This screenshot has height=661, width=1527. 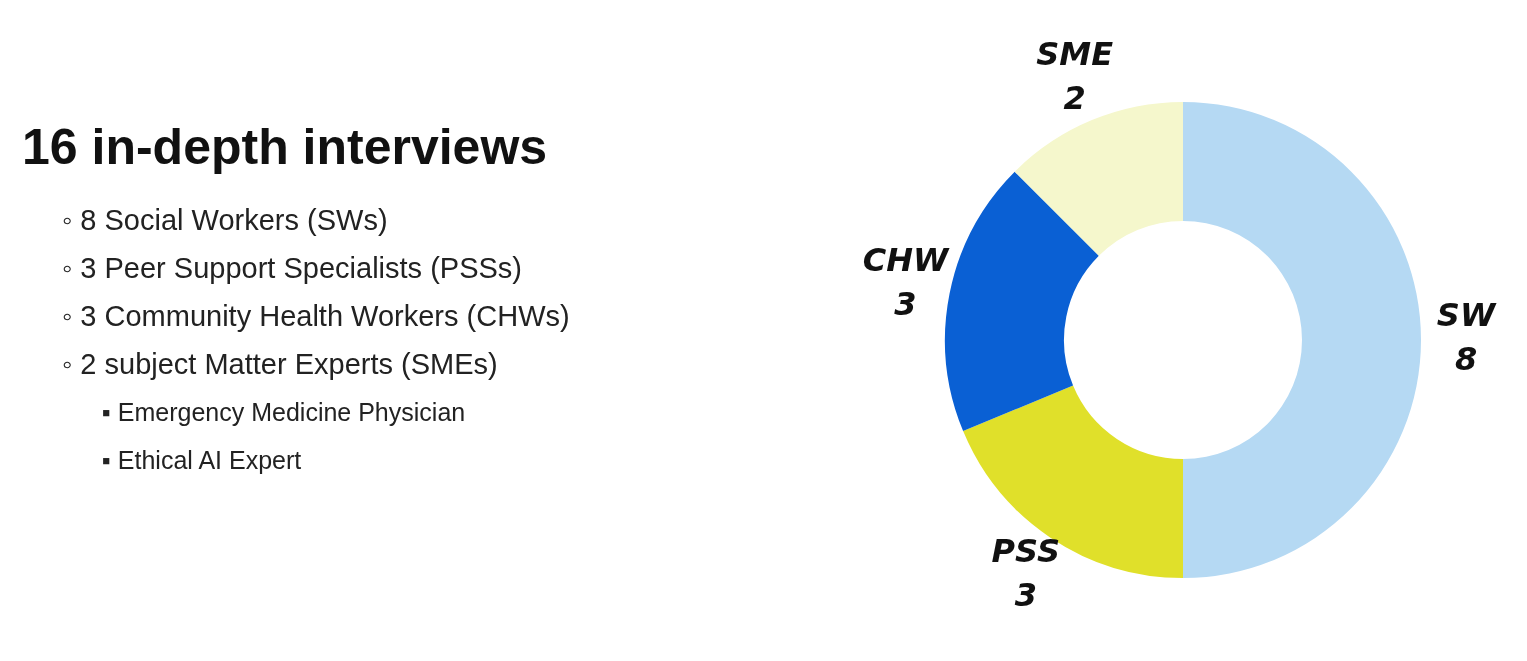 I want to click on slice-label: PSS, so click(x=1025, y=550).